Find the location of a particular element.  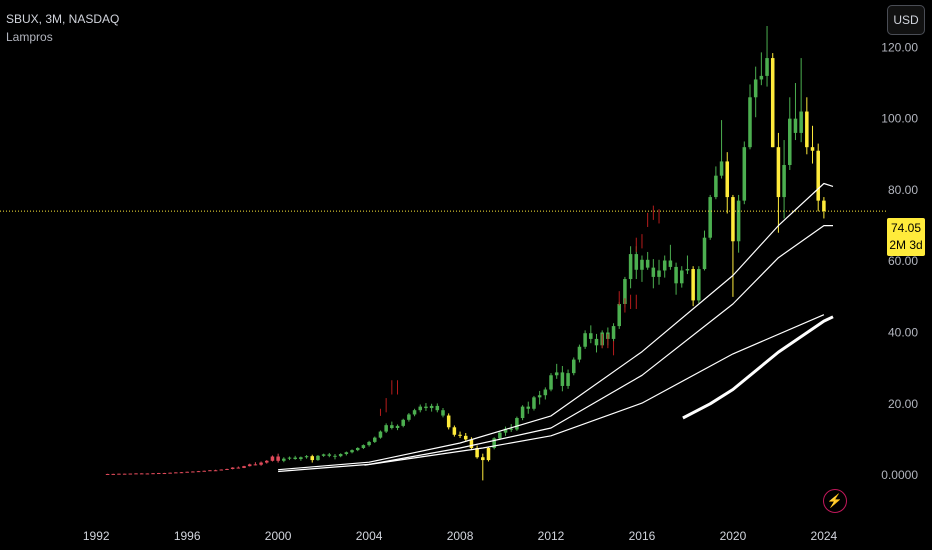

currency-button: USD is located at coordinates (906, 20).